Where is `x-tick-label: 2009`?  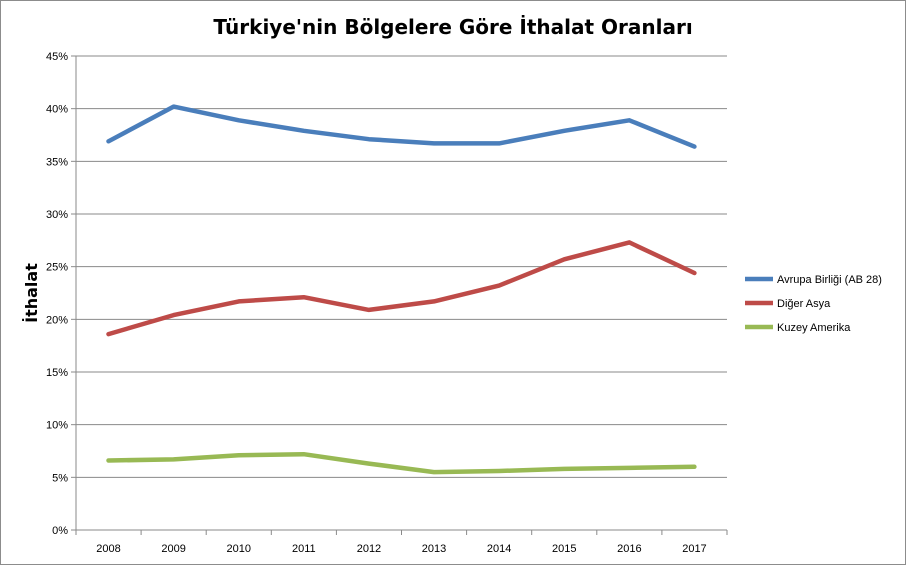 x-tick-label: 2009 is located at coordinates (173, 549).